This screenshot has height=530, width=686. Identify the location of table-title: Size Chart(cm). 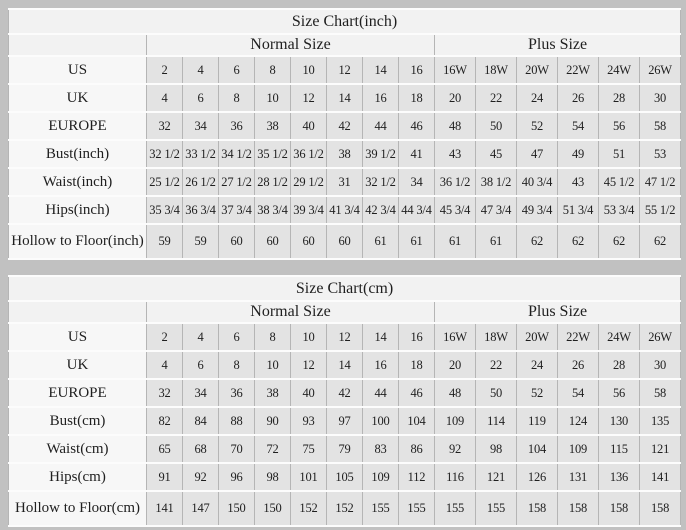
(344, 288).